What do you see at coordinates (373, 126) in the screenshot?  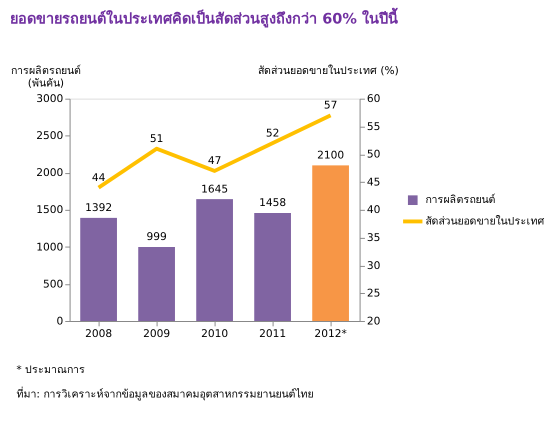 I see `y2-tick-label: 55` at bounding box center [373, 126].